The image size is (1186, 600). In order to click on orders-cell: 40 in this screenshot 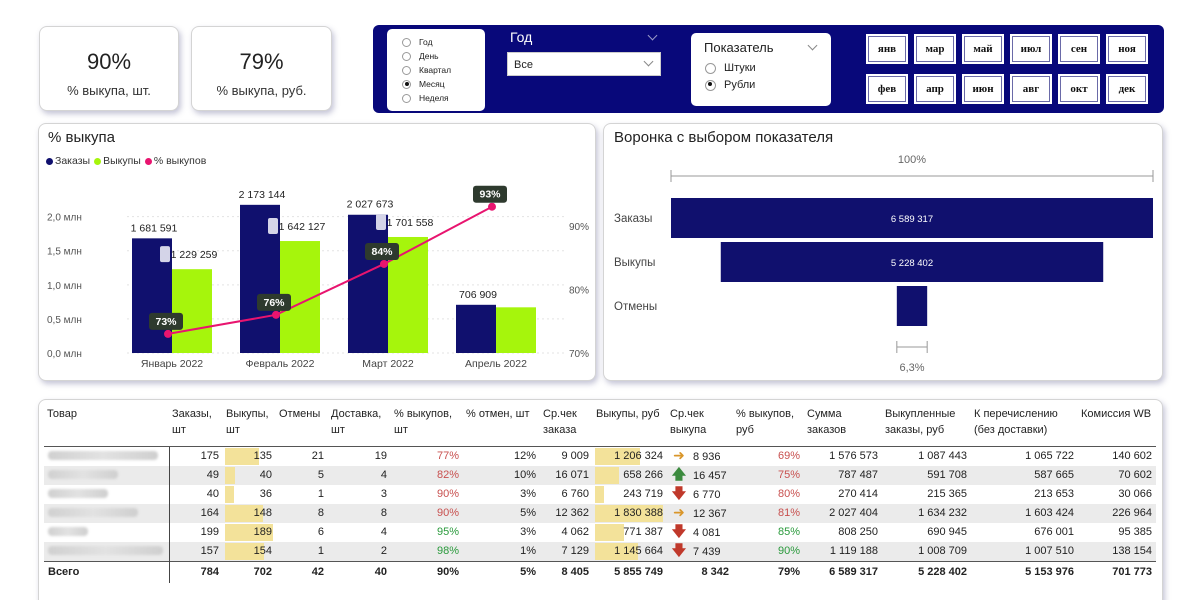, I will do `click(212, 493)`.